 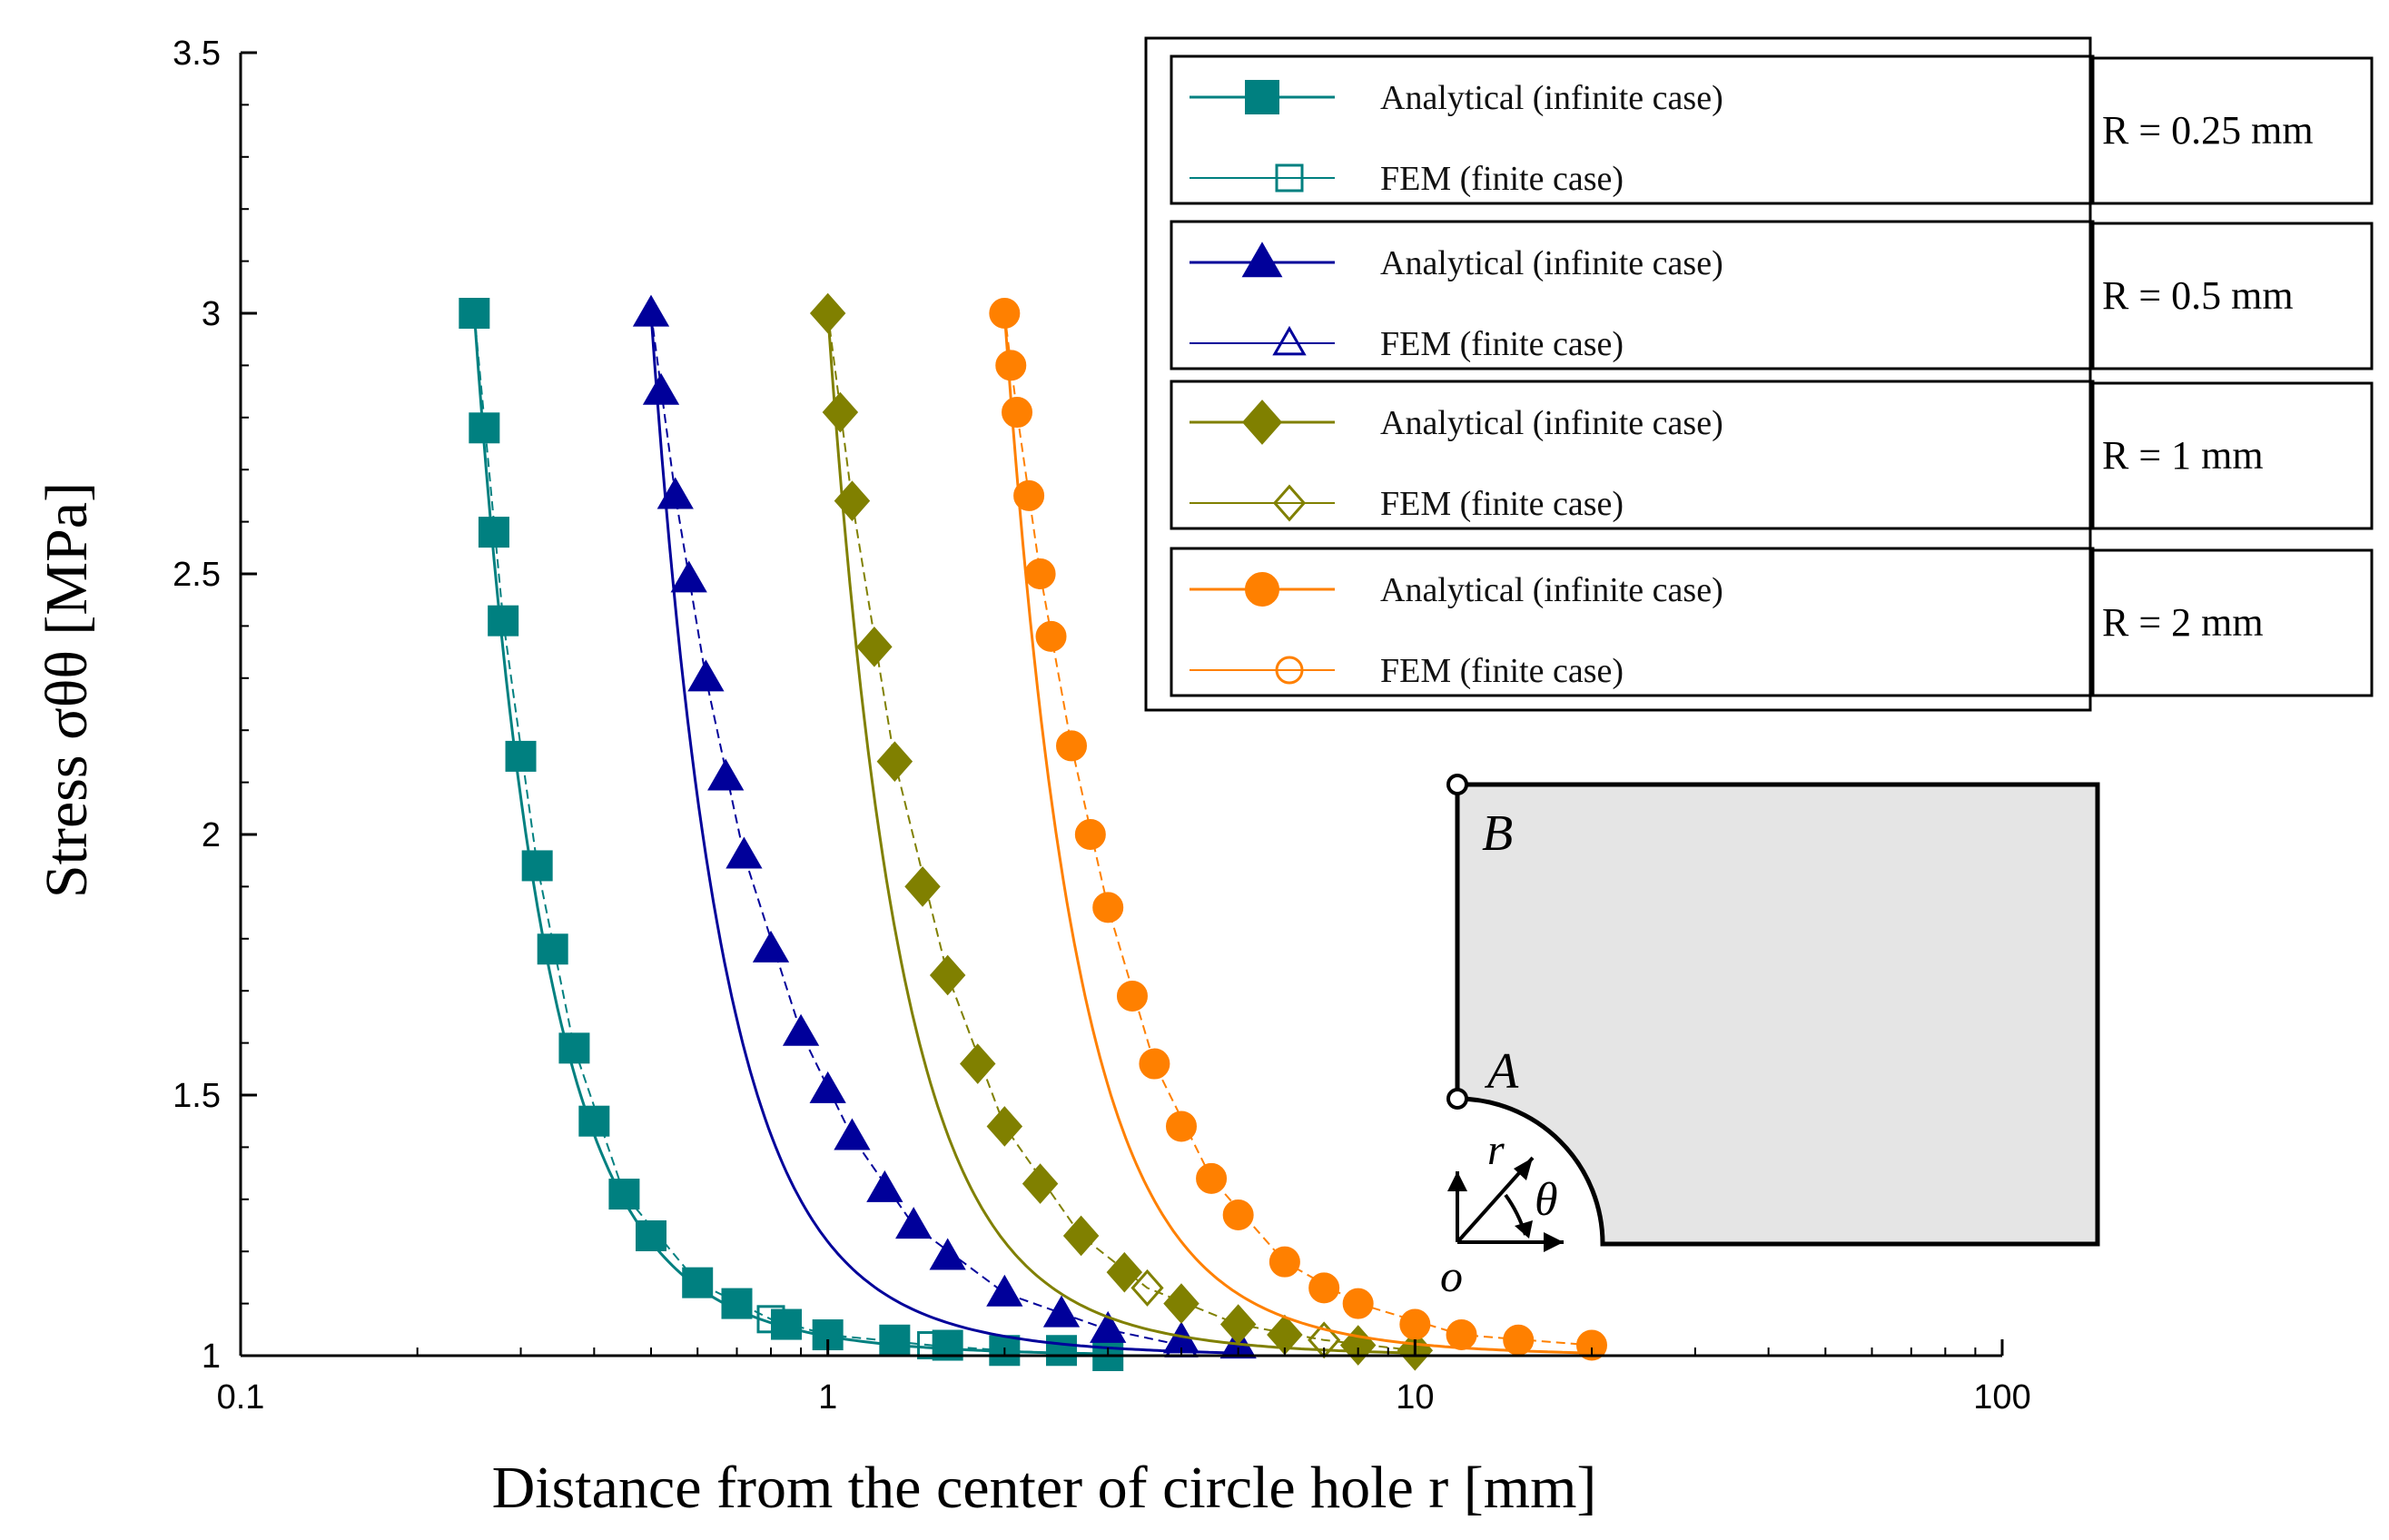 What do you see at coordinates (211, 835) in the screenshot?
I see `y-tick-label: 2` at bounding box center [211, 835].